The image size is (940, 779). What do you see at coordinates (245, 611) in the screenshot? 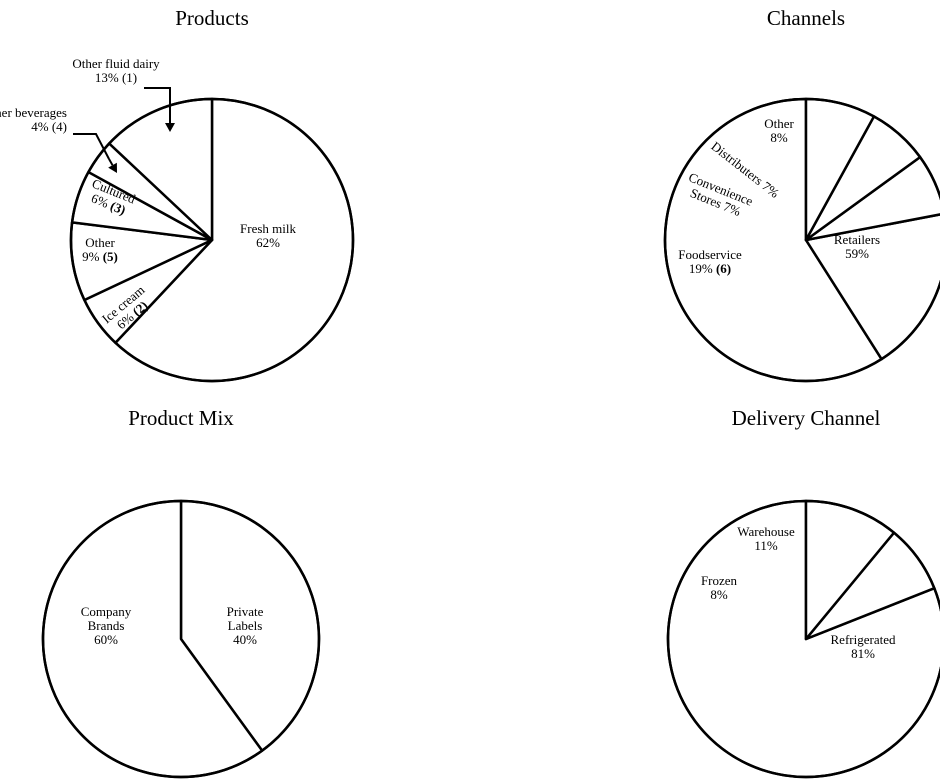
I see `slice-name-label: Private` at bounding box center [245, 611].